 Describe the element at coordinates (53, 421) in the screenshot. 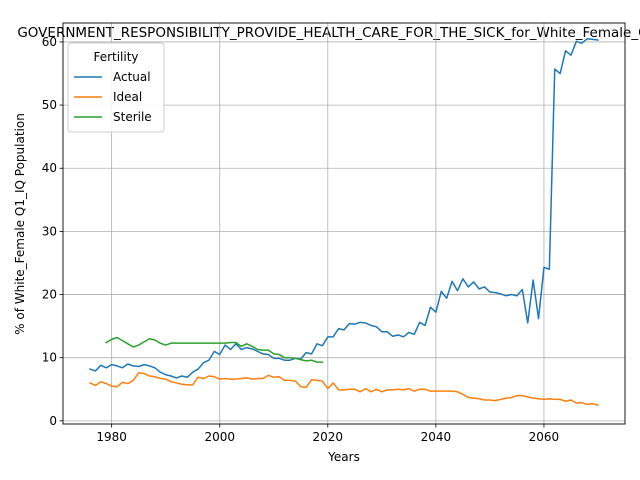

I see `y-tick-label: 0` at that location.